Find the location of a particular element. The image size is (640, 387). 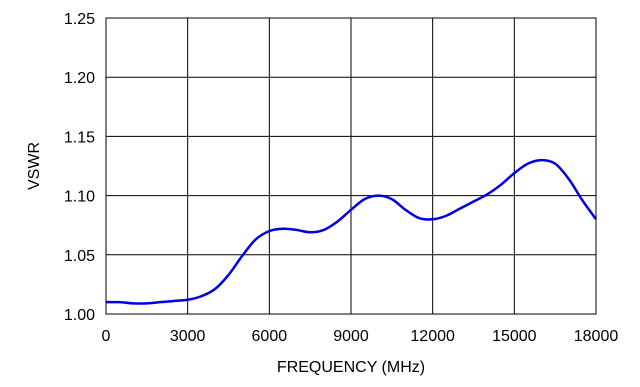

y-tick-labels: 1.00 1.05 1.10 1.15 1.20 1.25 is located at coordinates (79, 167).